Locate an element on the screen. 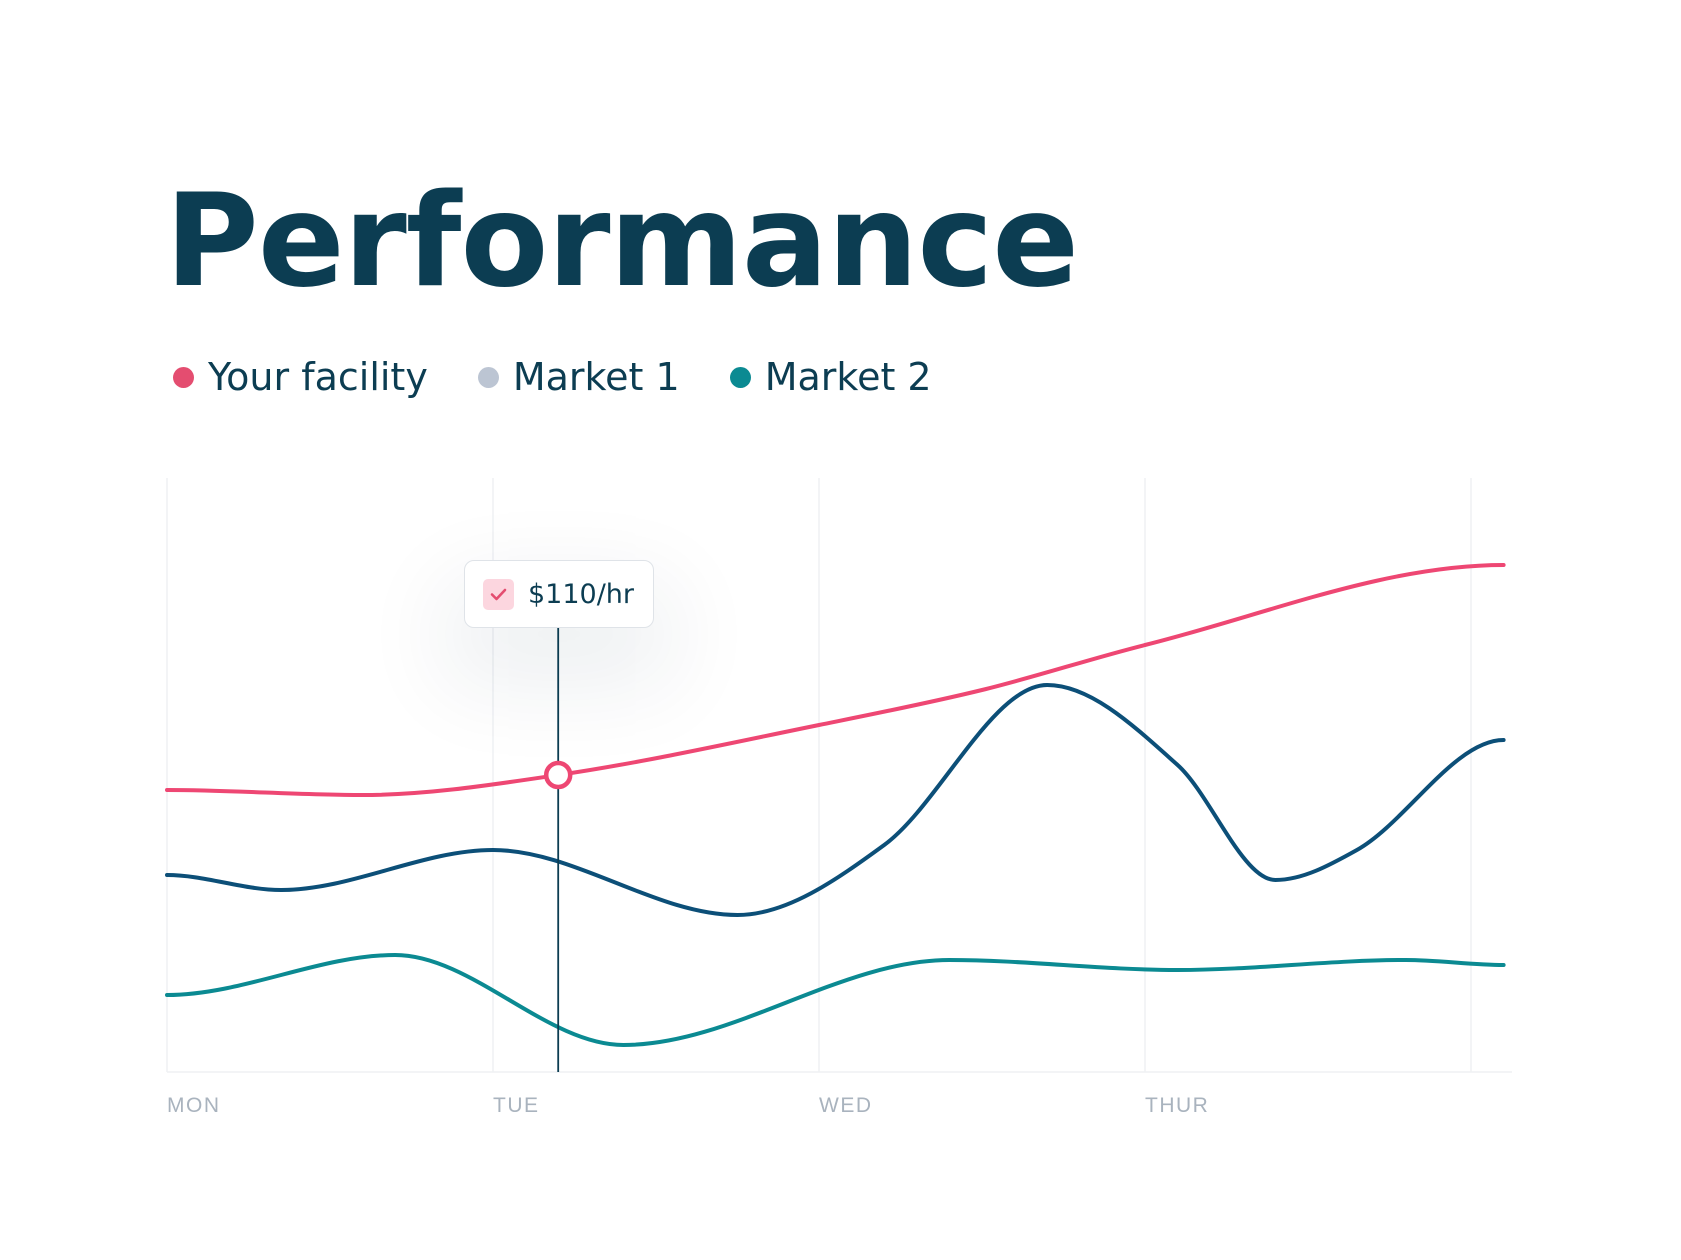 Image resolution: width=1681 pixels, height=1260 pixels. check-icon is located at coordinates (498, 594).